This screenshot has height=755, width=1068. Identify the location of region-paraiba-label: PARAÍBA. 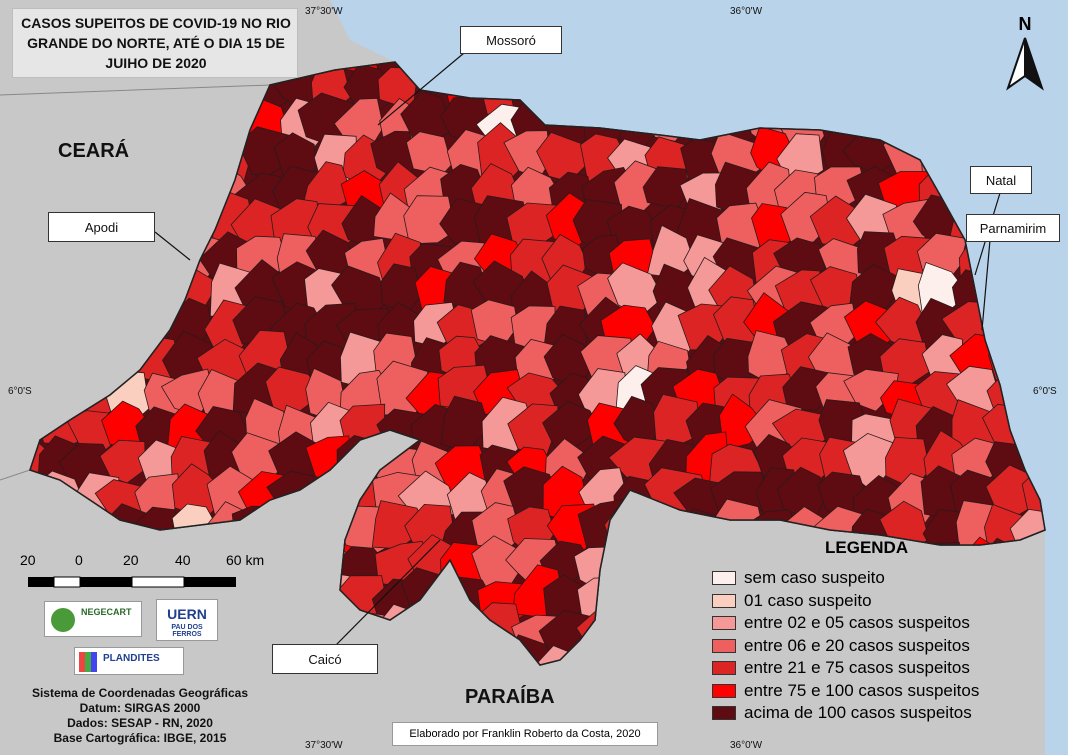
(510, 697).